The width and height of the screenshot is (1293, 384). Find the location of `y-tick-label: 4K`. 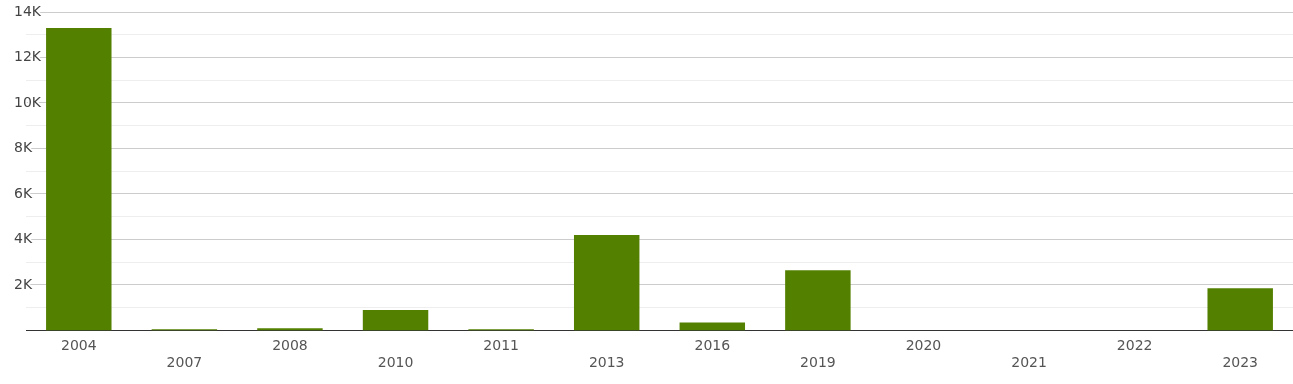

y-tick-label: 4K is located at coordinates (23, 238).